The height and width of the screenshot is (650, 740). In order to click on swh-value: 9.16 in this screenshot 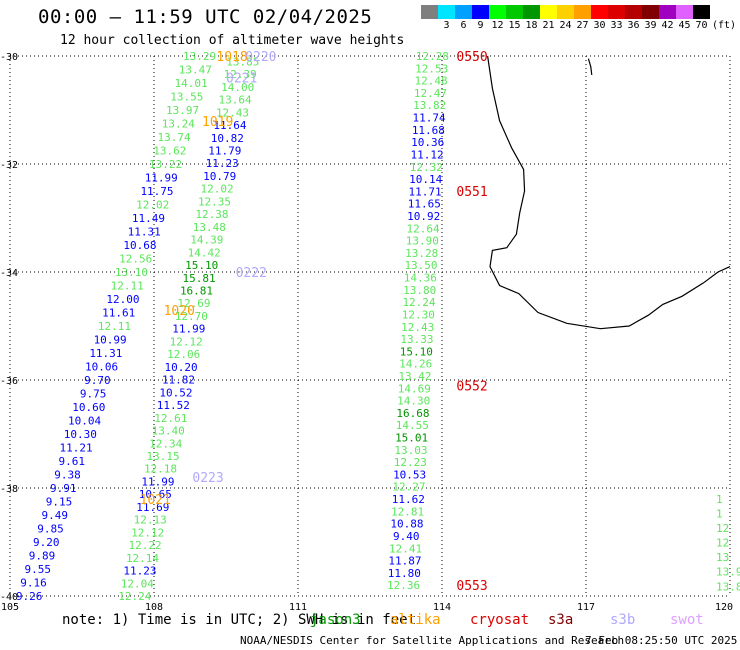, I will do `click(33, 583)`.